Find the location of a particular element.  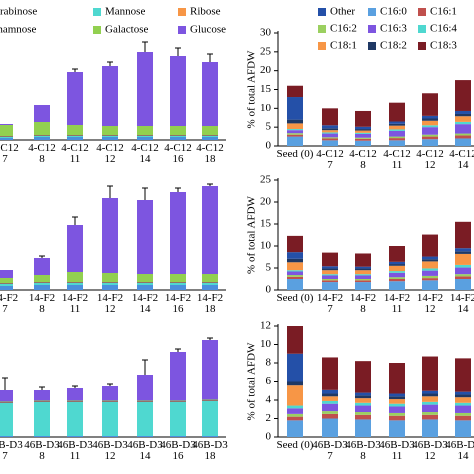

x-tick-label: 4-C12 16 is located at coordinates (178, 153).